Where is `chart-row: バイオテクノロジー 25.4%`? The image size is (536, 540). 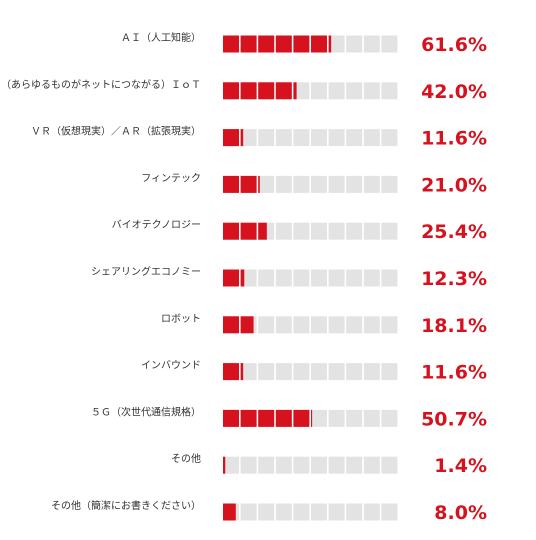 chart-row: バイオテクノロジー 25.4% is located at coordinates (299, 231).